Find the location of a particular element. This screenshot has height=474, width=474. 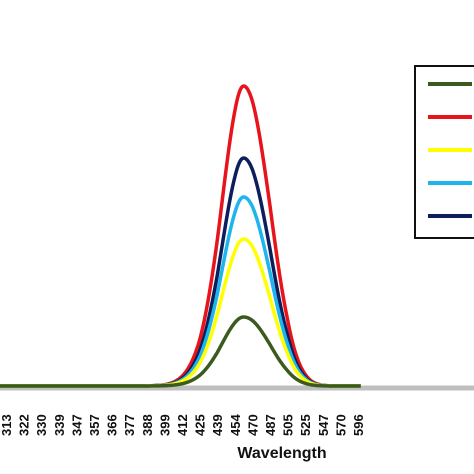

x-tick-label: 596 is located at coordinates (358, 425).